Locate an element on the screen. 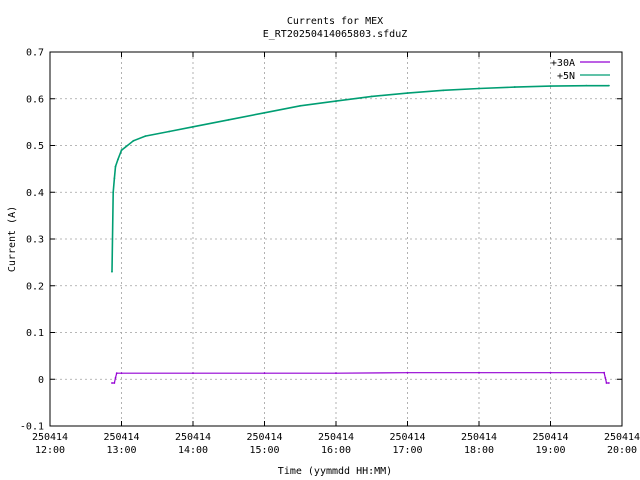 The width and height of the screenshot is (640, 480). chart-subtitle: E_RT20250414065803.sfduZ is located at coordinates (335, 34).